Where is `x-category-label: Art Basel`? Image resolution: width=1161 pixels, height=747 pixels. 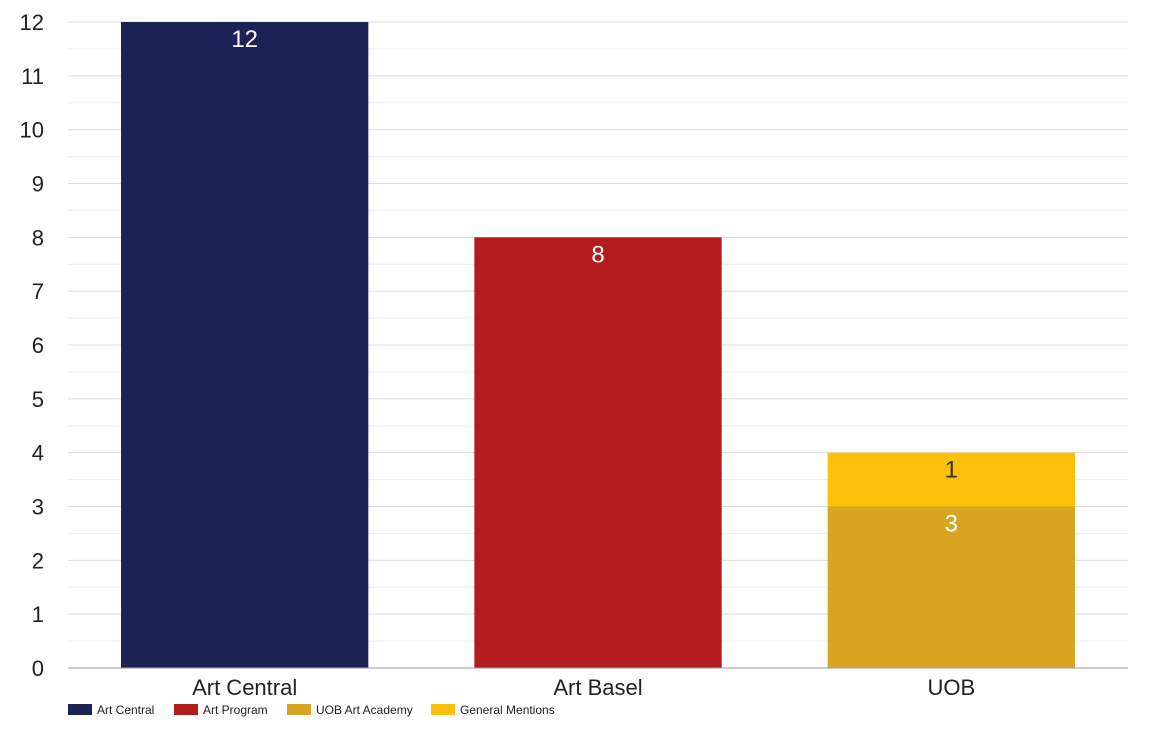 x-category-label: Art Basel is located at coordinates (597, 687).